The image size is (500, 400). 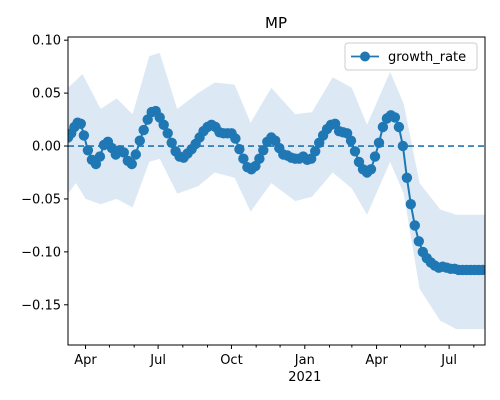 What do you see at coordinates (231, 360) in the screenshot?
I see `x-tick-label: Oct` at bounding box center [231, 360].